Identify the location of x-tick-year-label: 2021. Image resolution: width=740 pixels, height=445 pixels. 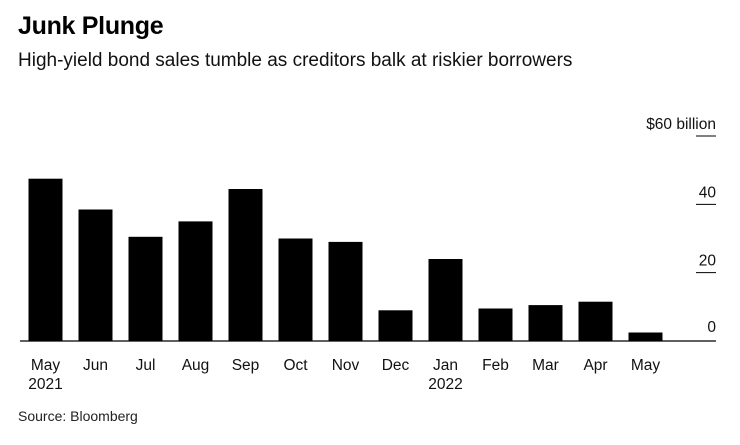
(45, 384).